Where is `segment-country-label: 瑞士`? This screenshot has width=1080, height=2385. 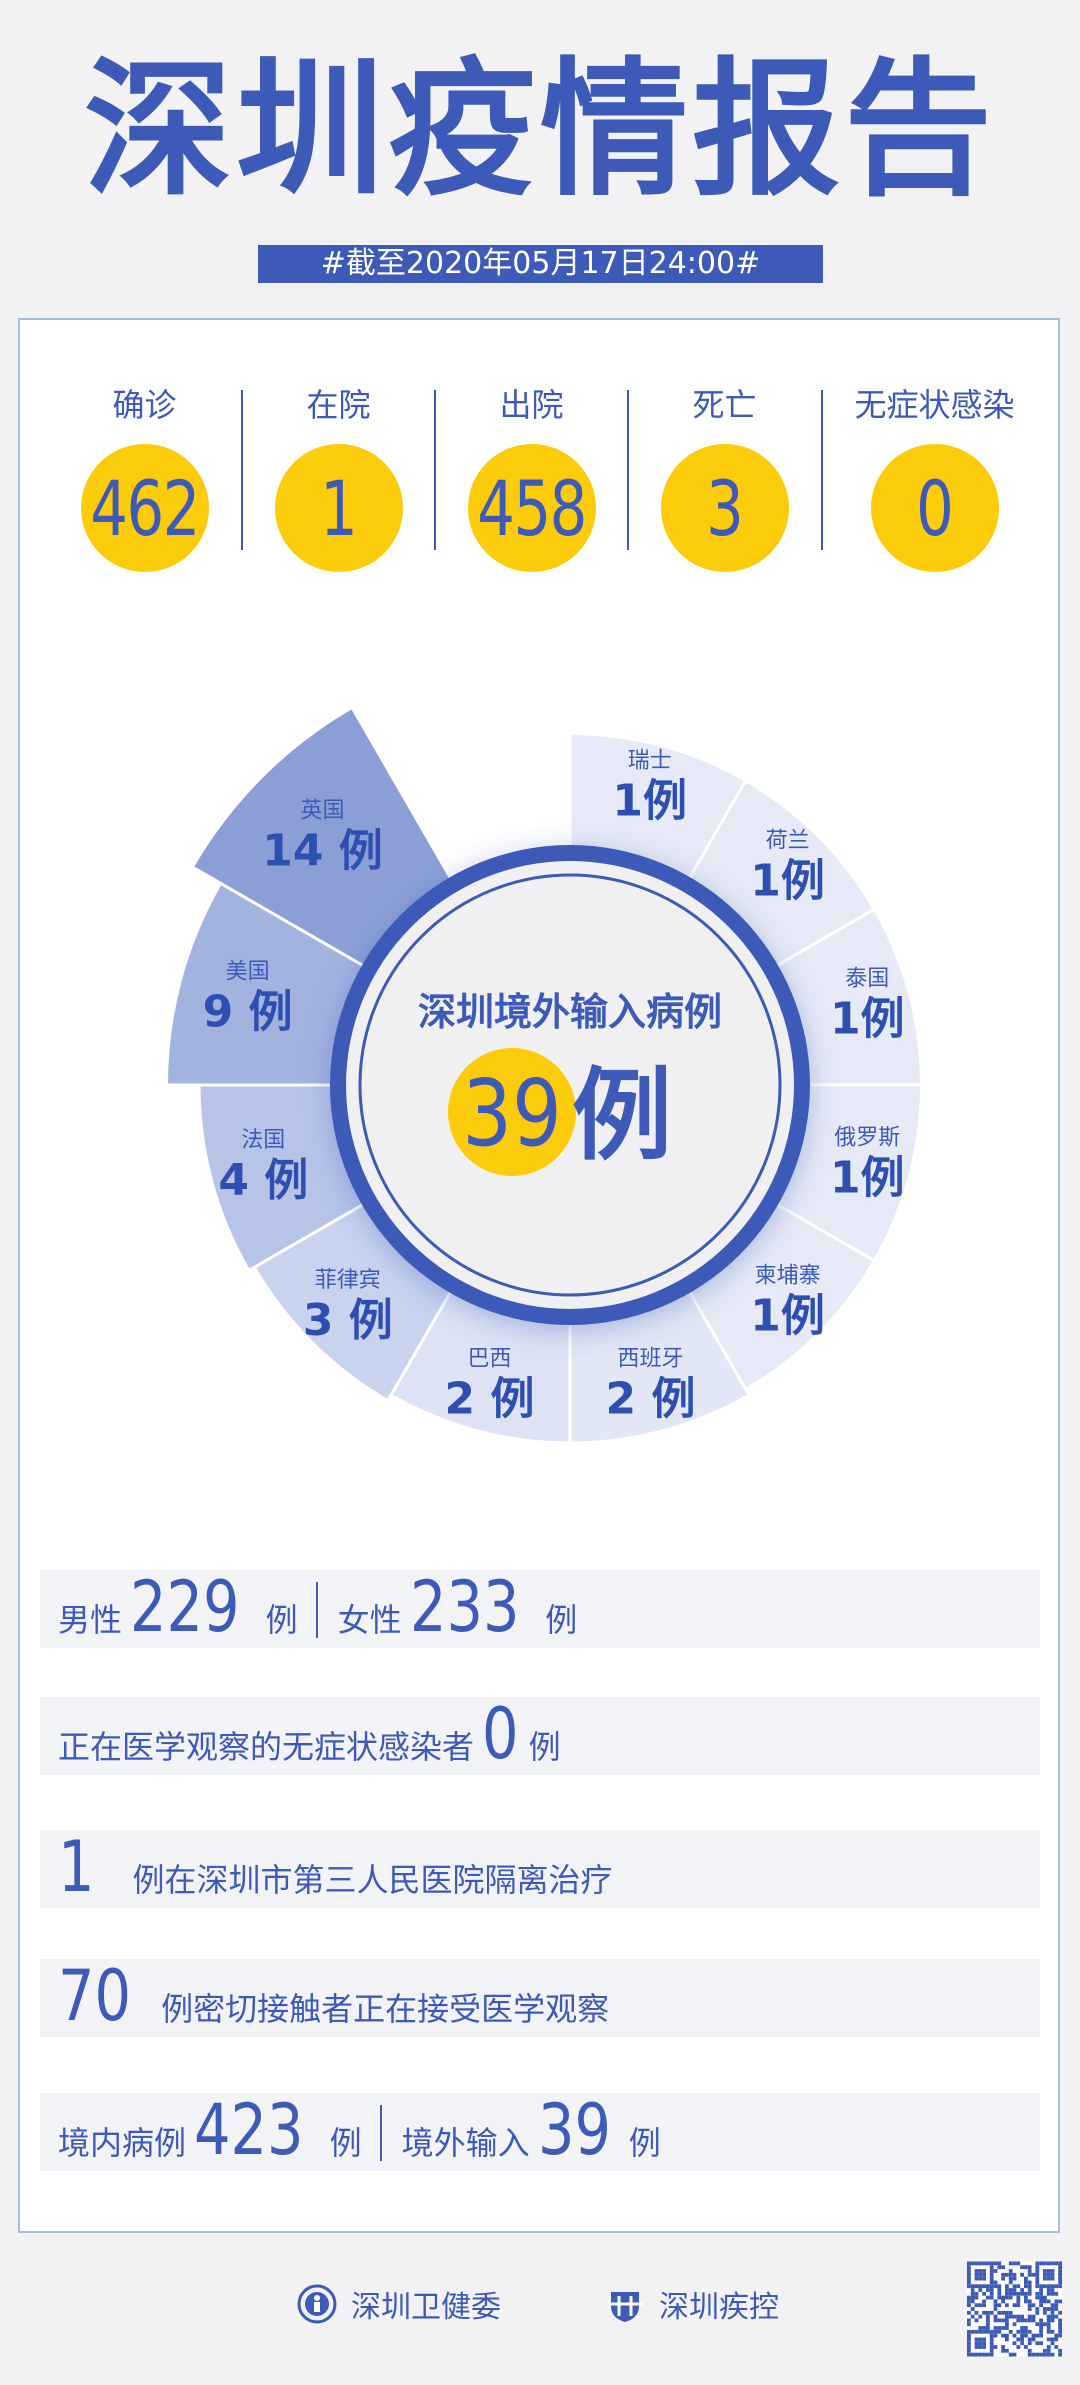
segment-country-label: 瑞士 is located at coordinates (650, 761).